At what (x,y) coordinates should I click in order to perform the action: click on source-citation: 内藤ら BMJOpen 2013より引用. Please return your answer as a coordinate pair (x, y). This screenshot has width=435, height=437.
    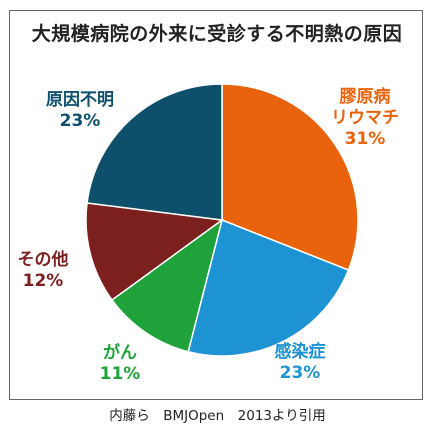
    Looking at the image, I should click on (217, 416).